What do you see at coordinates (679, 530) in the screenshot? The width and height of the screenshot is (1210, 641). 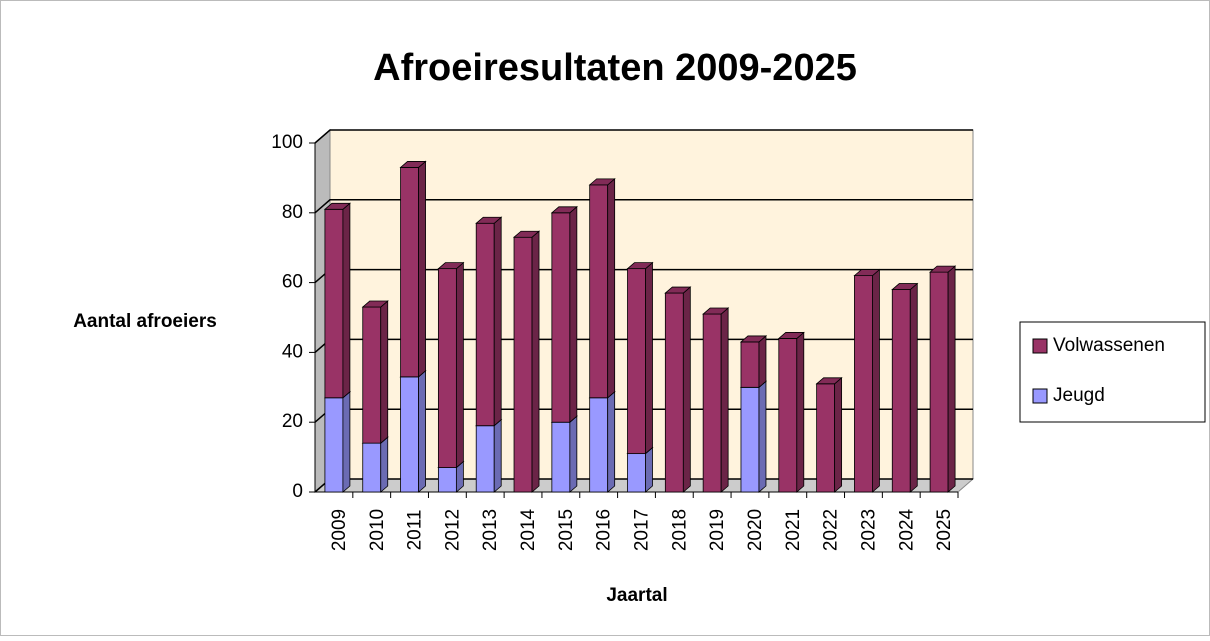 I see `x-tick-label: 2018` at bounding box center [679, 530].